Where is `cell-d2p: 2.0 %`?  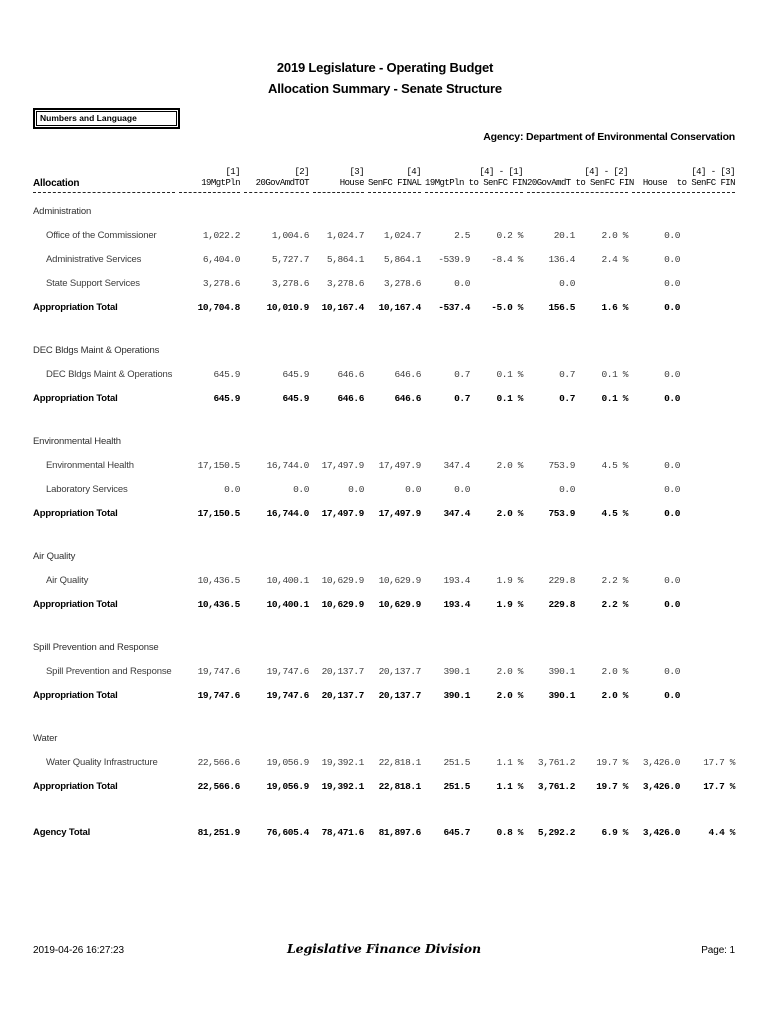
cell-d2p: 2.0 % is located at coordinates (614, 235).